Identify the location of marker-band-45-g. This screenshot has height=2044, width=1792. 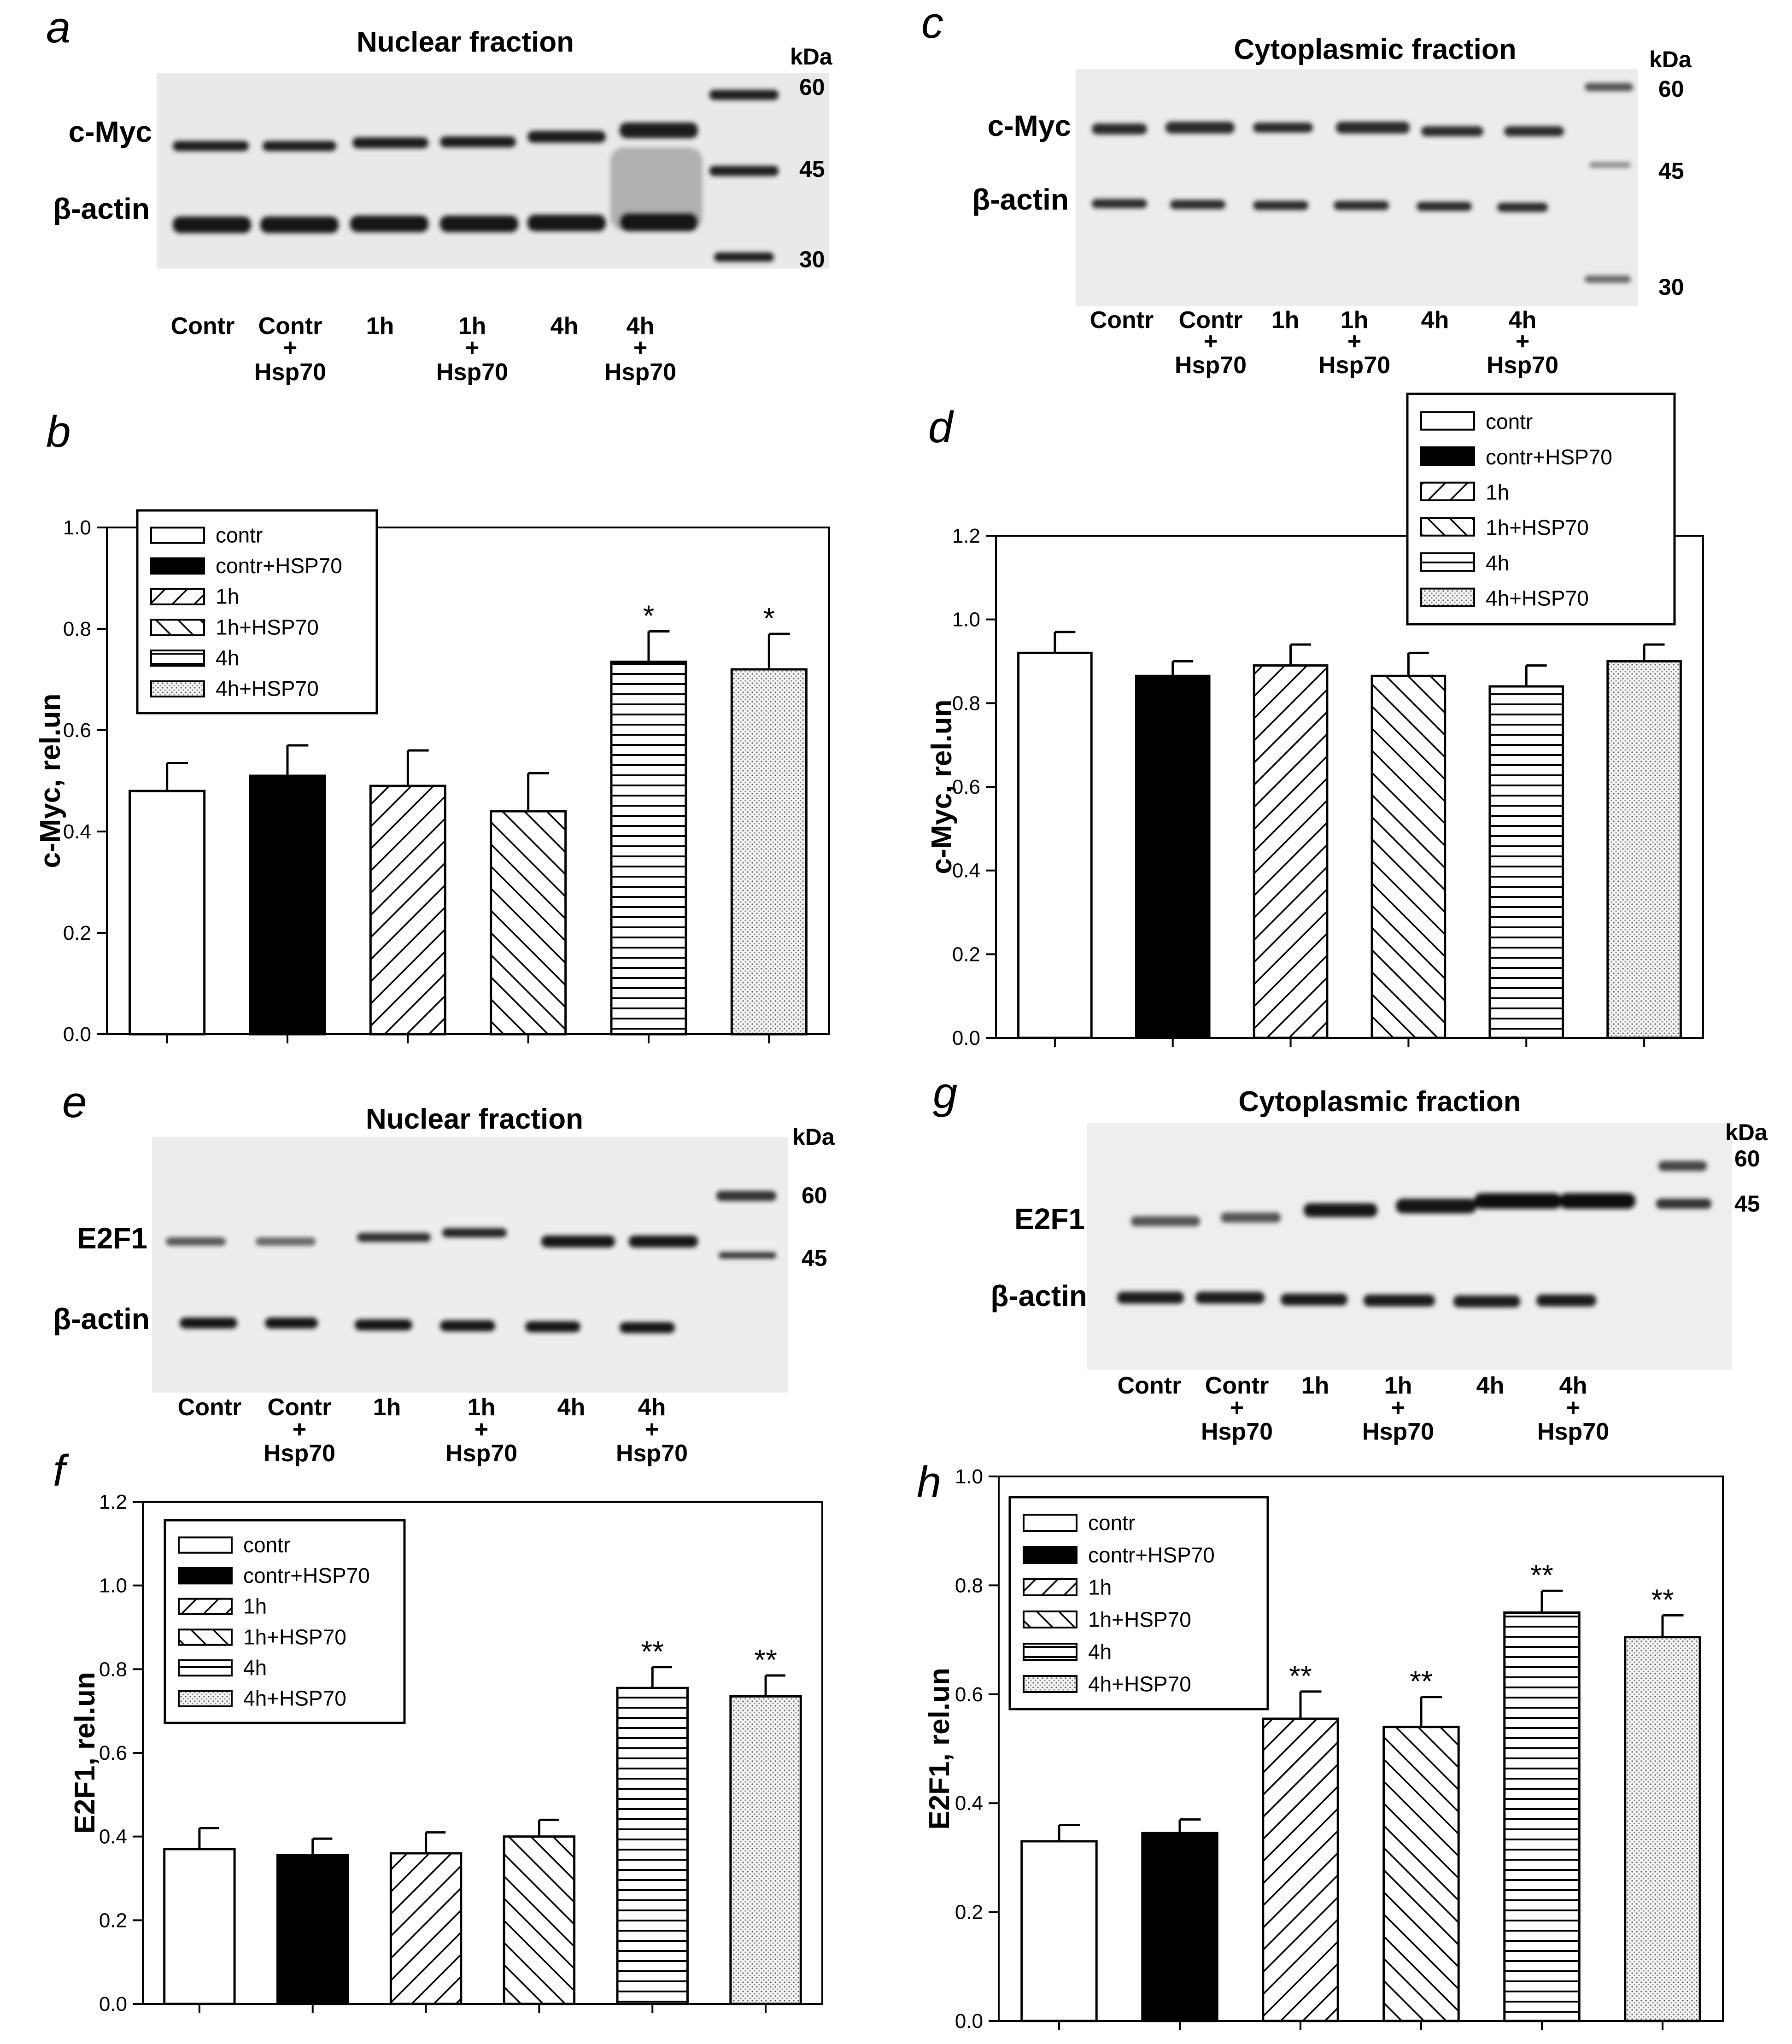
(1683, 1204).